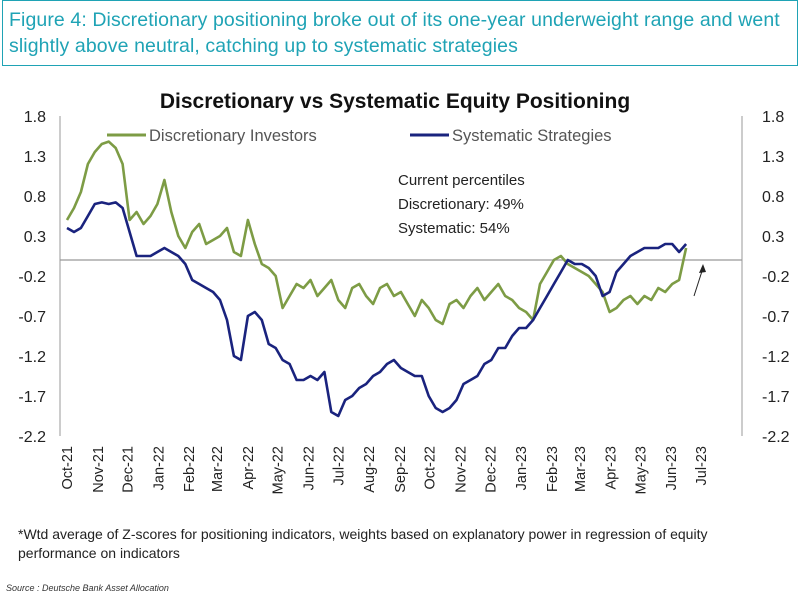  I want to click on y-tick-label-left: -1.2, so click(32, 357).